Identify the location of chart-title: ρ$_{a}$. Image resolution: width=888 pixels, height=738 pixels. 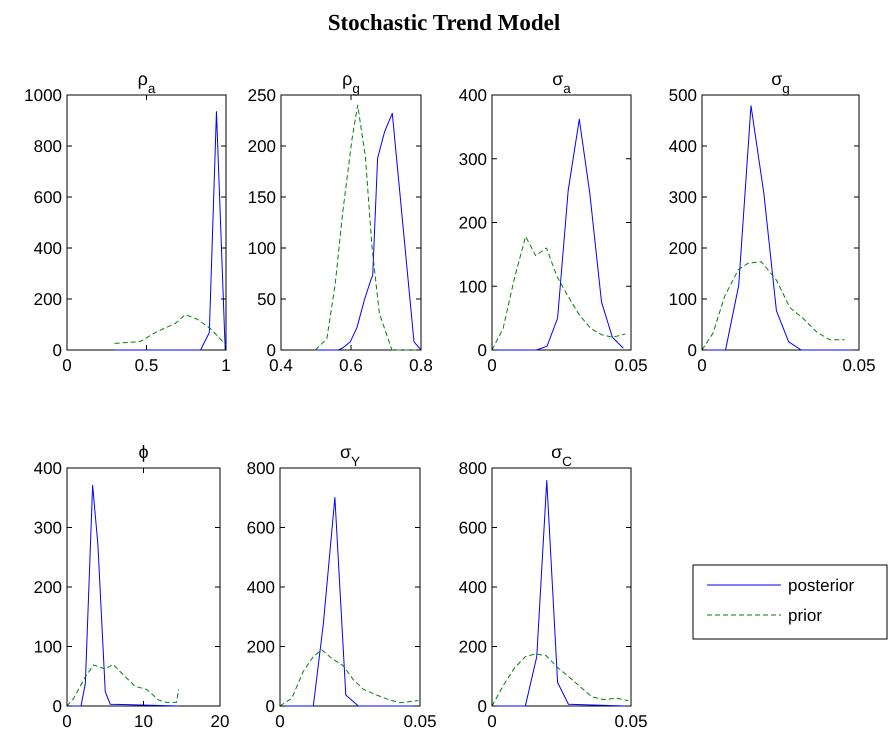
(147, 82).